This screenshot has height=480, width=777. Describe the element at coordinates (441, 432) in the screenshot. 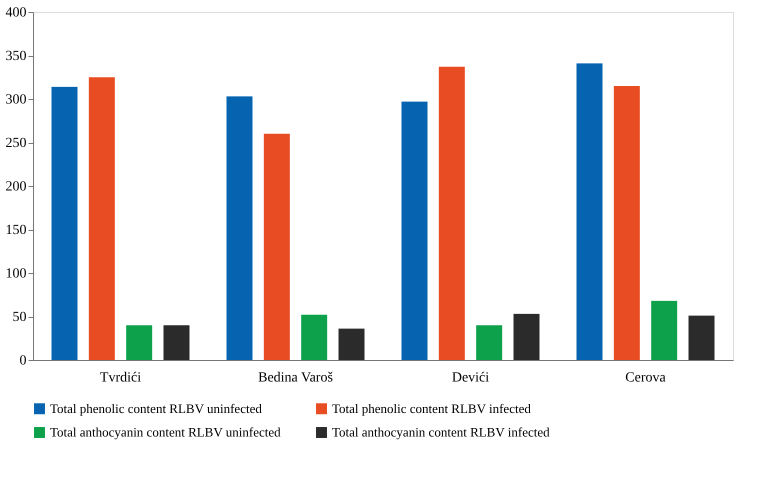

I see `legend-label: Total anthocyanin content RLBV infected` at that location.